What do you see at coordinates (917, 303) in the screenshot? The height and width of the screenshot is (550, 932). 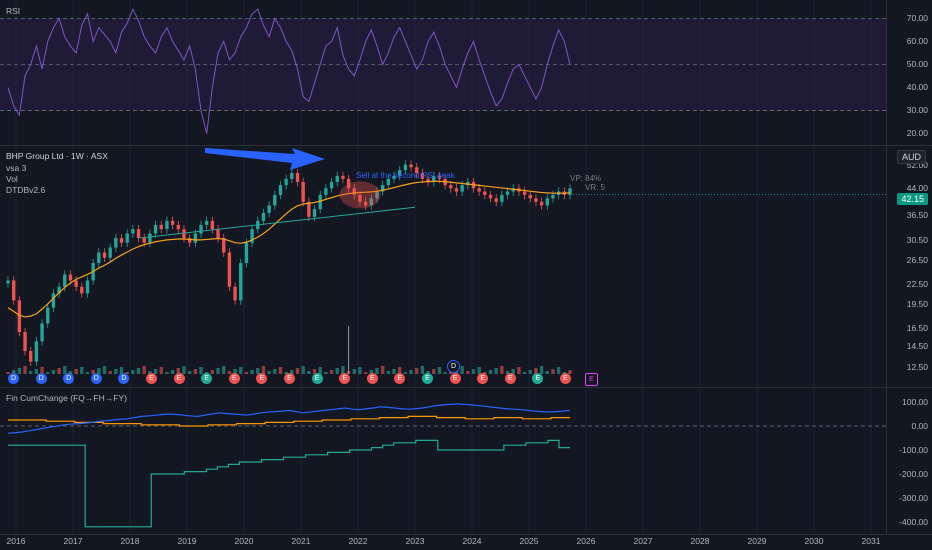 I see `axis-tick: 19.50` at bounding box center [917, 303].